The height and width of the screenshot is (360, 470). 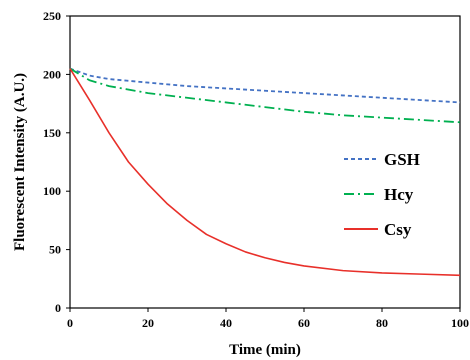 I want to click on legend-label-hcy: Hcy, so click(x=399, y=194).